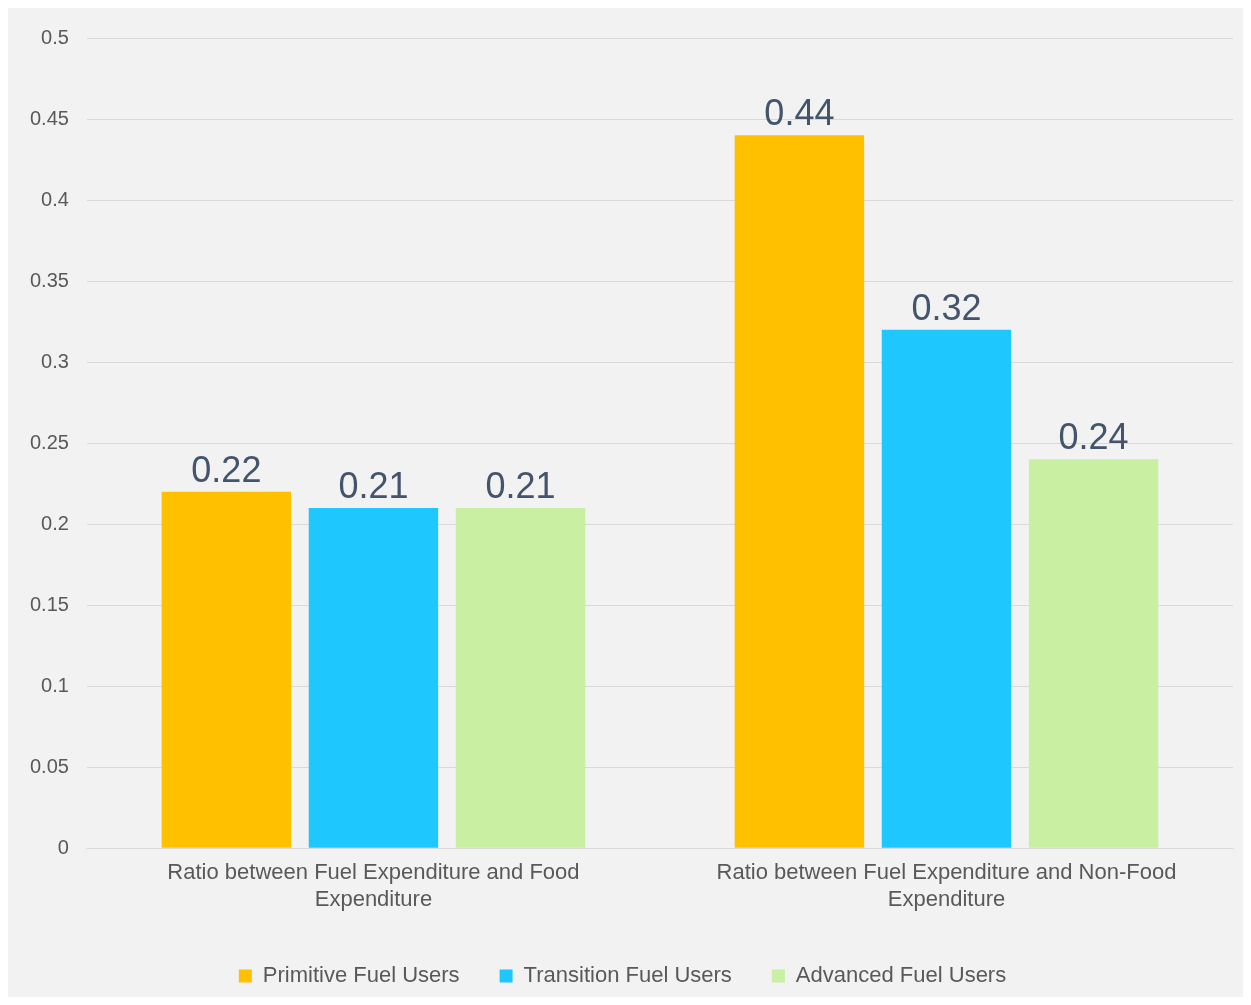 The image size is (1251, 1005). Describe the element at coordinates (226, 469) in the screenshot. I see `data-label: 0.22` at that location.